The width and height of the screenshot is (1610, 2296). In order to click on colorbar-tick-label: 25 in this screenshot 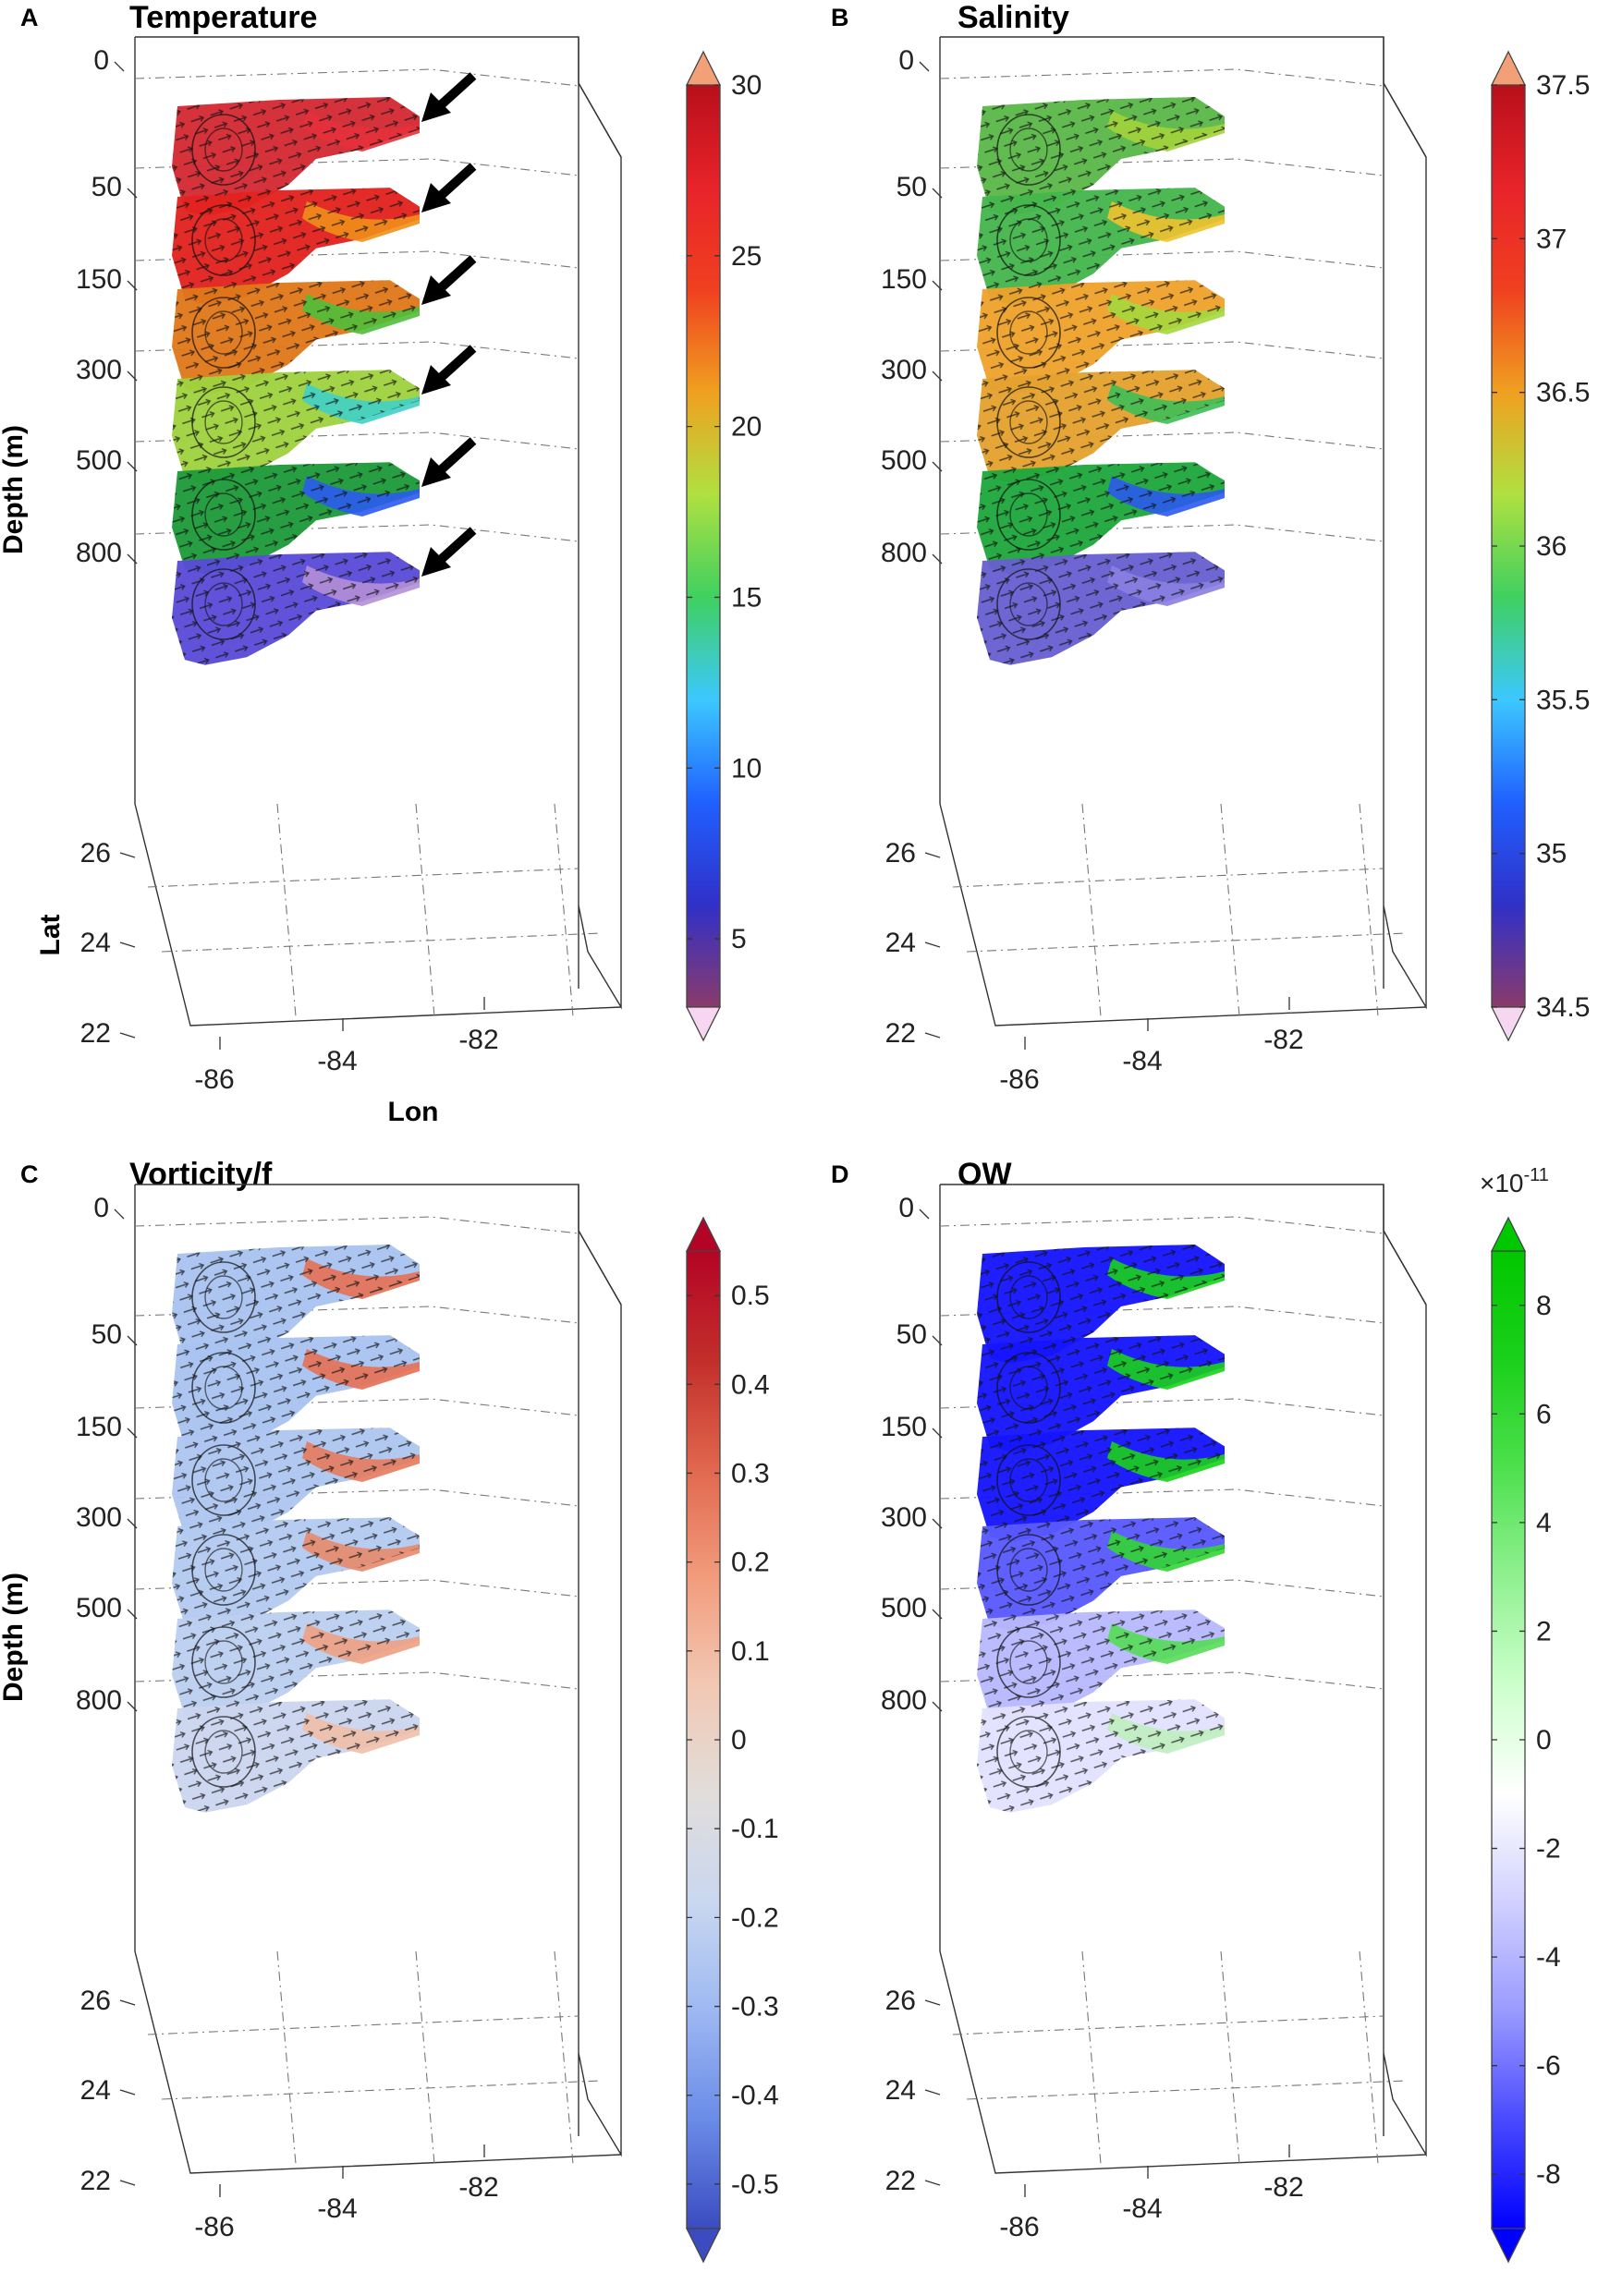, I will do `click(746, 256)`.